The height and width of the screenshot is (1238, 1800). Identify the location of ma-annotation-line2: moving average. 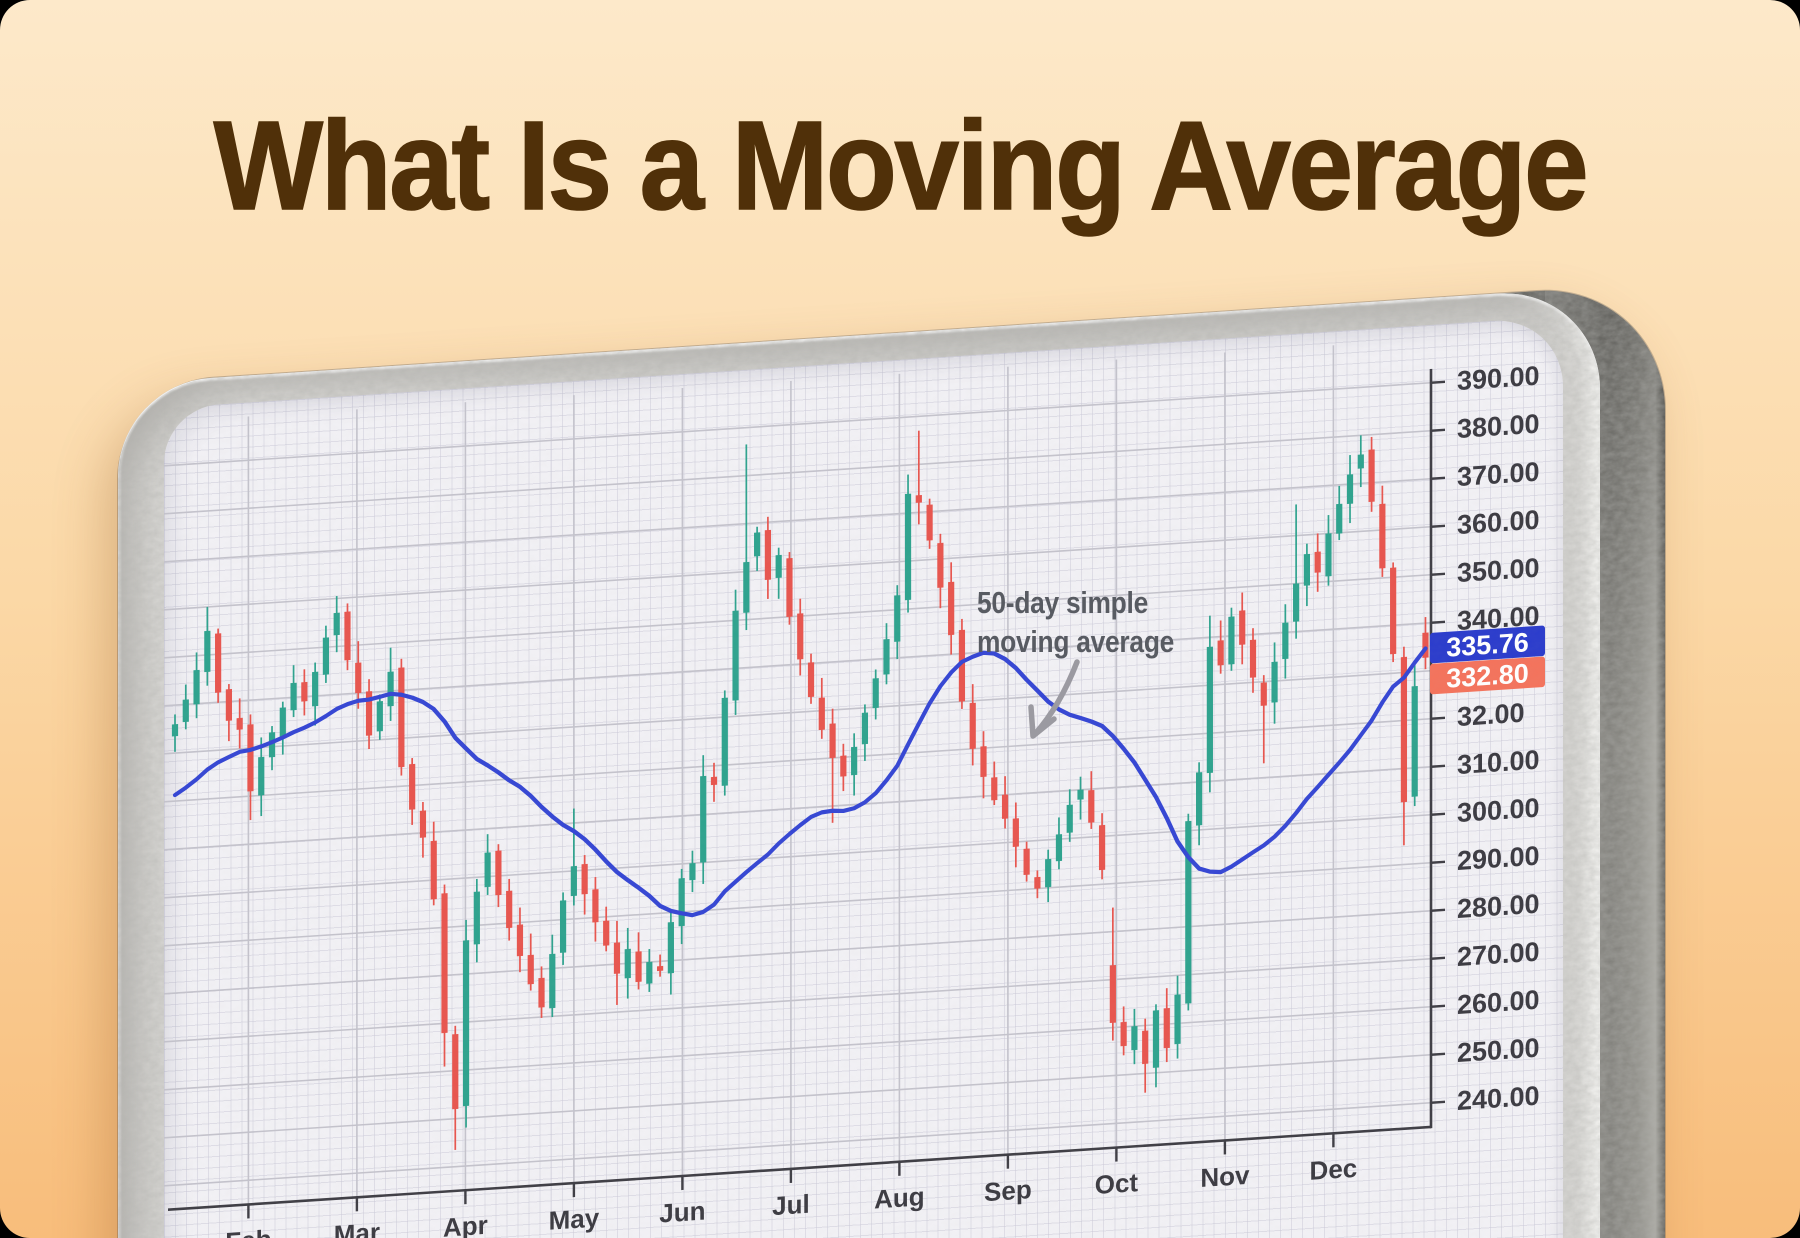
(1076, 641).